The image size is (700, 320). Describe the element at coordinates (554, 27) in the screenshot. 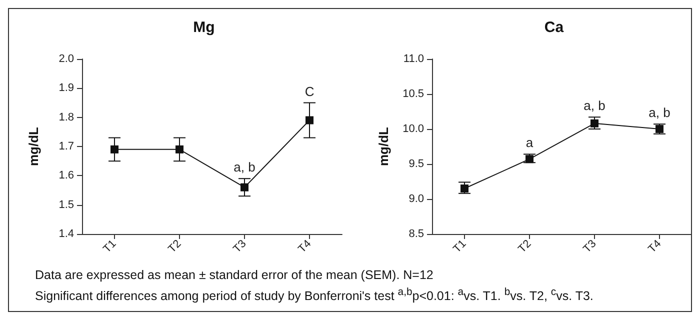

I see `chart-title: Ca` at that location.